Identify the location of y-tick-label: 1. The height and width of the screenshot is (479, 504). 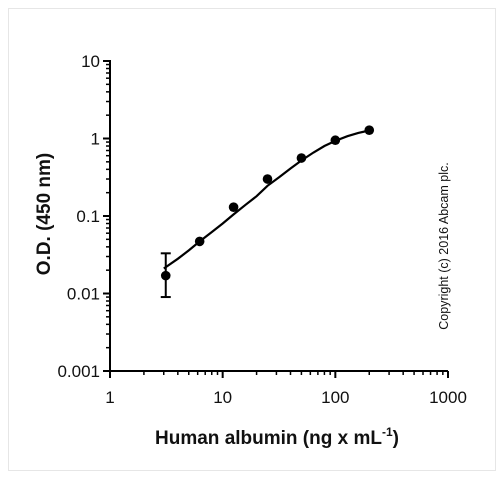
(95, 139).